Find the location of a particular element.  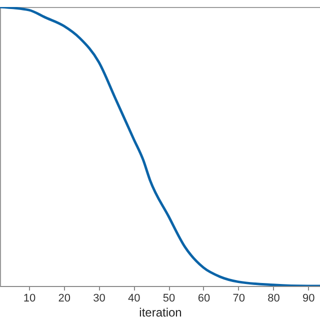

x-tick-label: 30 is located at coordinates (99, 298).